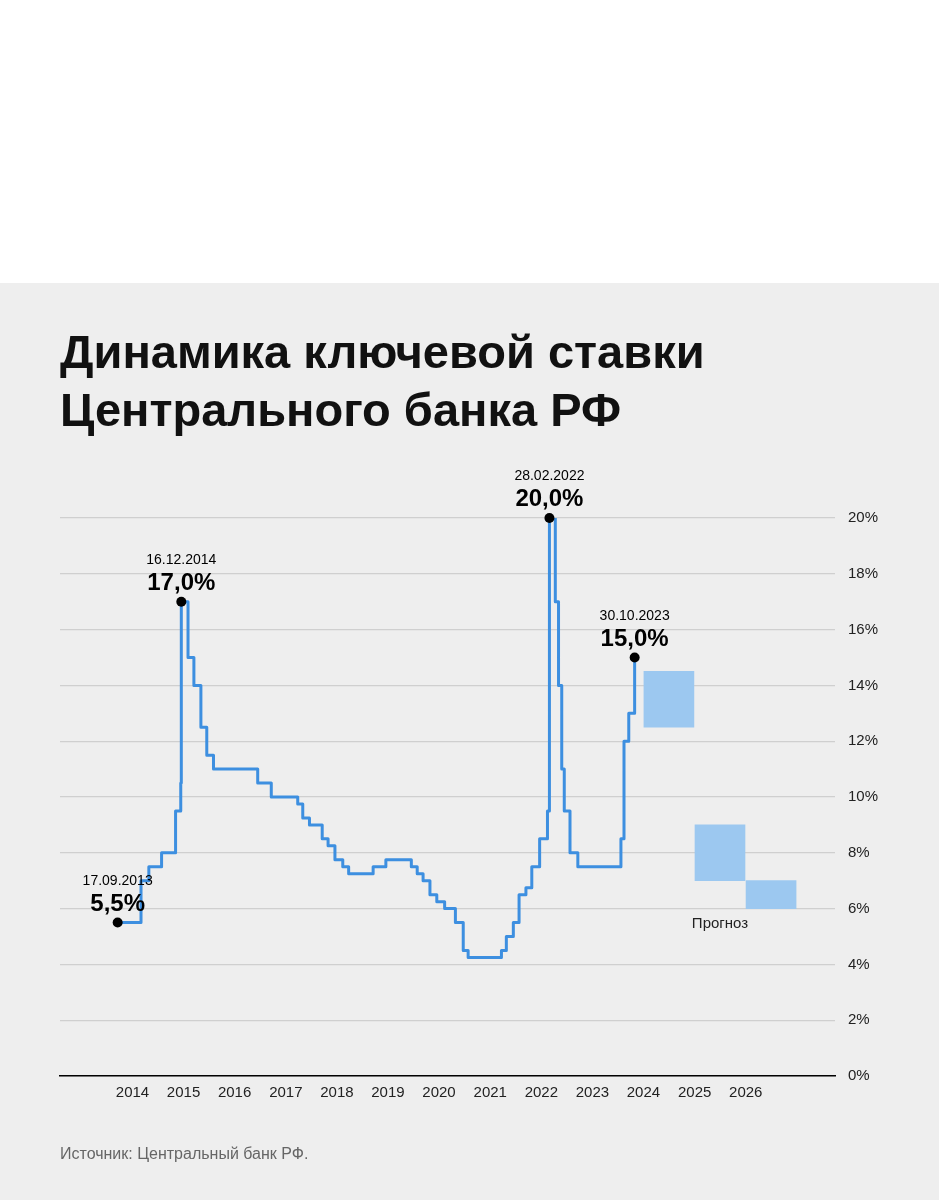  What do you see at coordinates (694, 1092) in the screenshot?
I see `x-tick-label: 2025` at bounding box center [694, 1092].